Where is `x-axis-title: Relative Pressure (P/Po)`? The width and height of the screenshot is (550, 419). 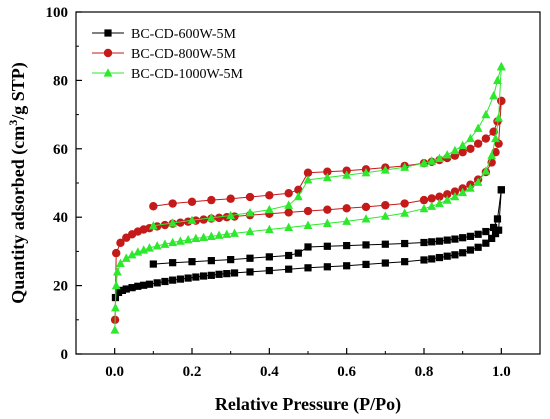
x-axis-title: Relative Pressure (P/Po) is located at coordinates (308, 404).